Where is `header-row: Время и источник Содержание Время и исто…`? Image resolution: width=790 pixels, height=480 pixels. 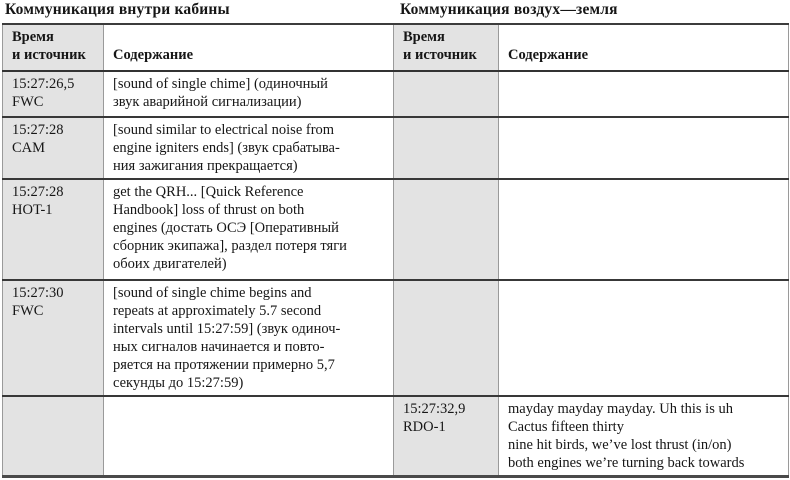
header-row: Время и источник Содержание Время и исто… is located at coordinates (395, 48).